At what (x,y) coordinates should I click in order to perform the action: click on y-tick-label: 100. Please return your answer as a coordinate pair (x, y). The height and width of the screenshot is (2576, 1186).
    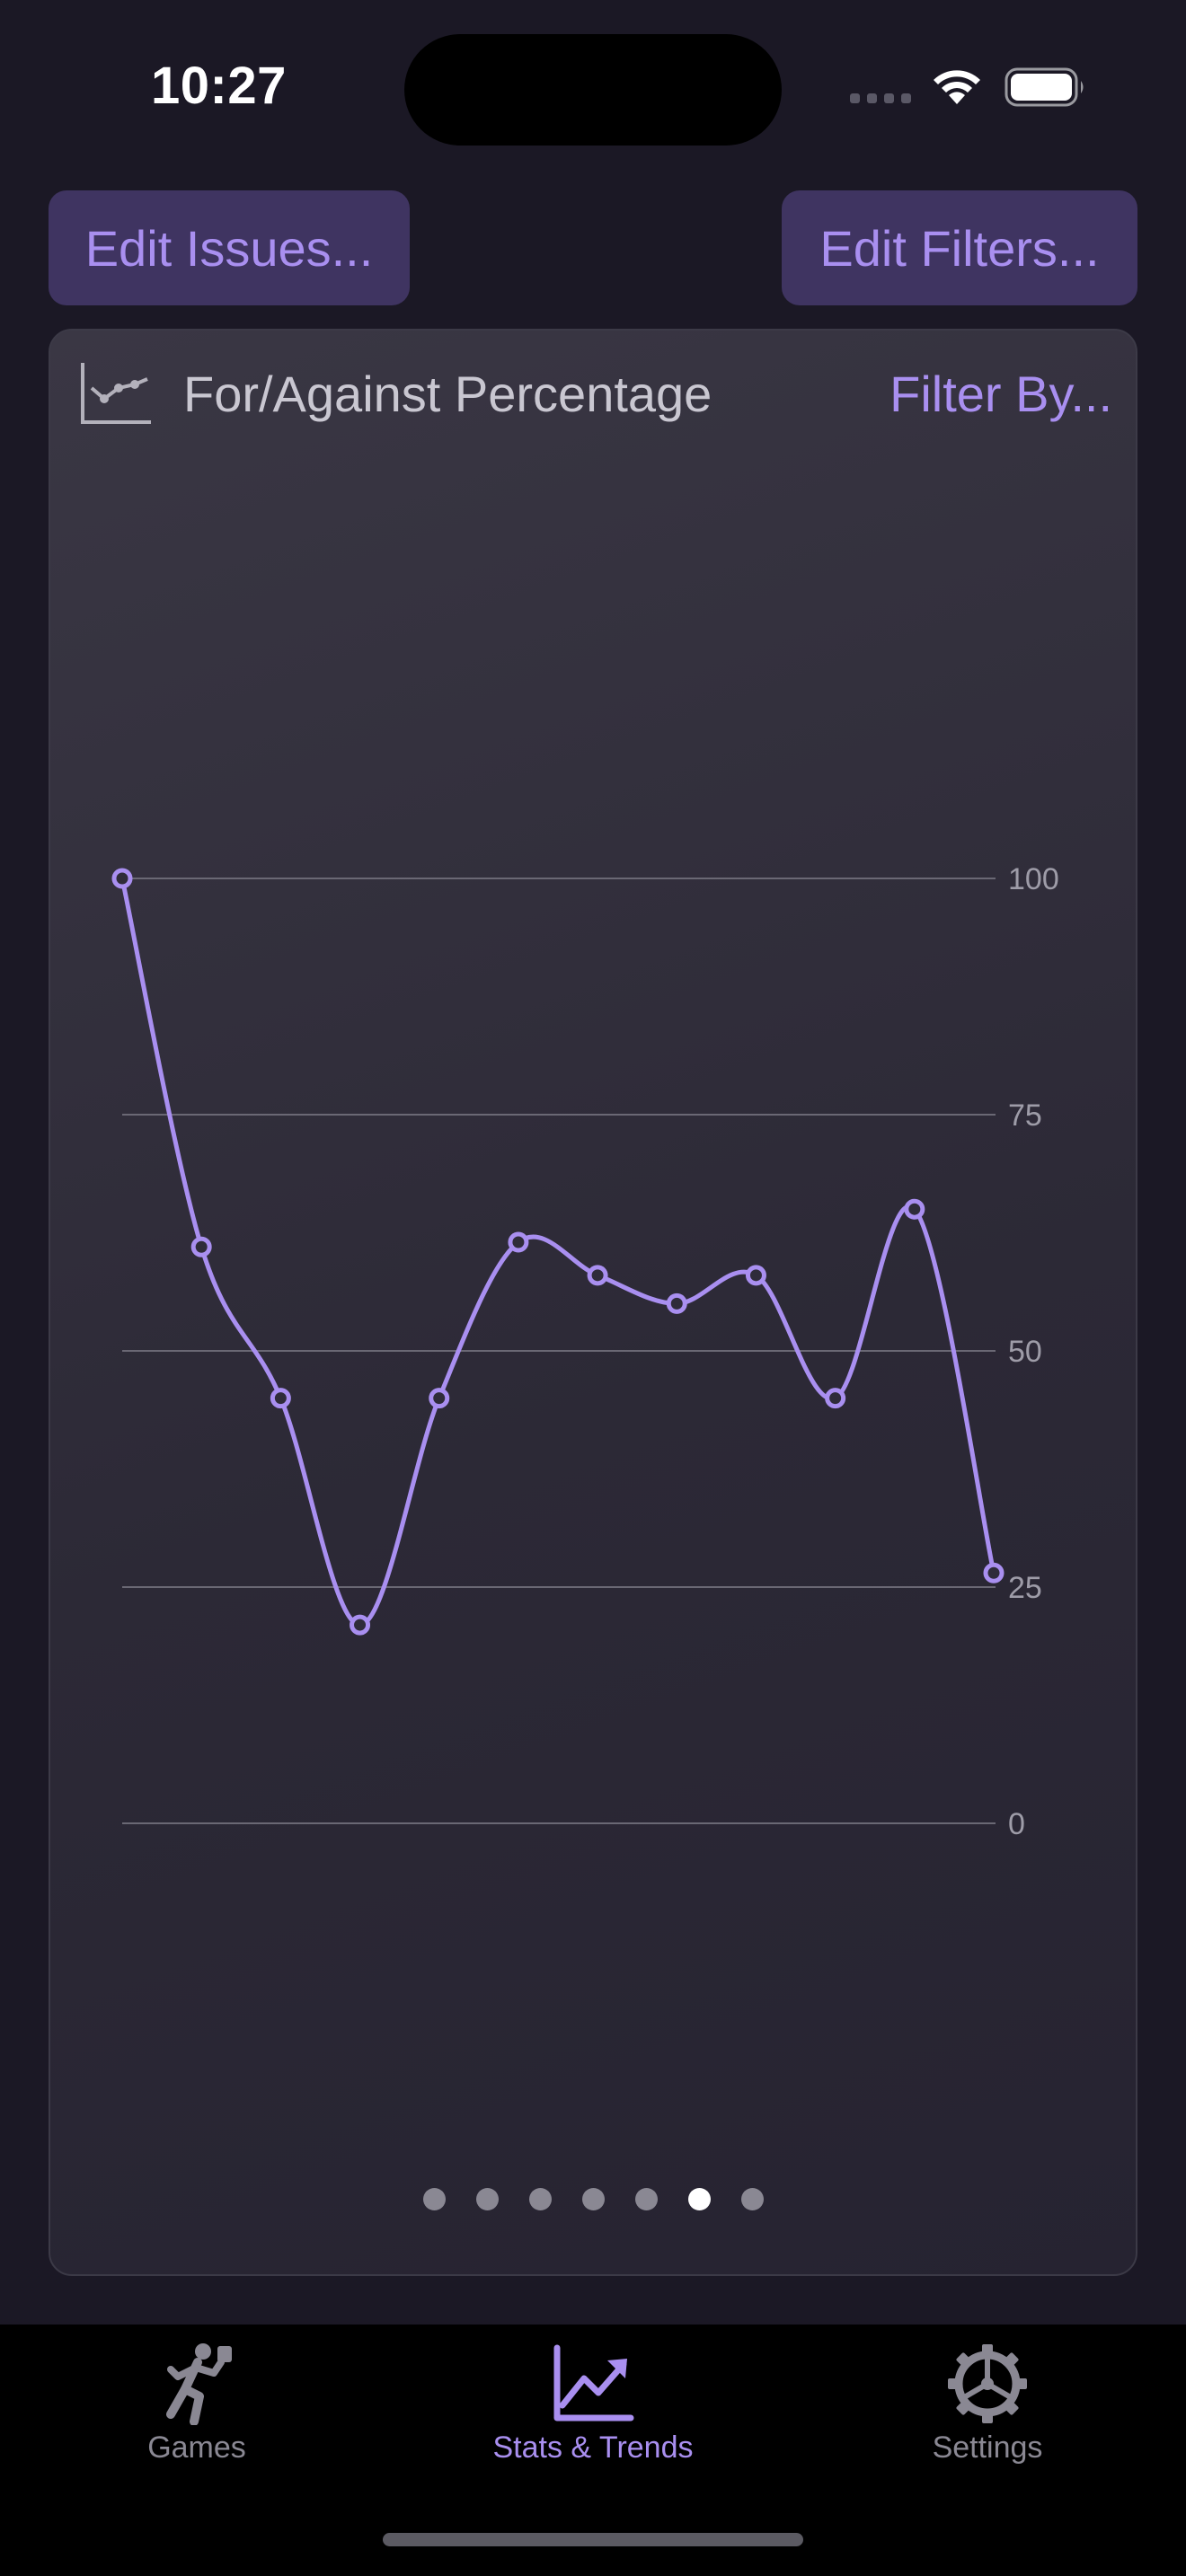
    Looking at the image, I should click on (1033, 879).